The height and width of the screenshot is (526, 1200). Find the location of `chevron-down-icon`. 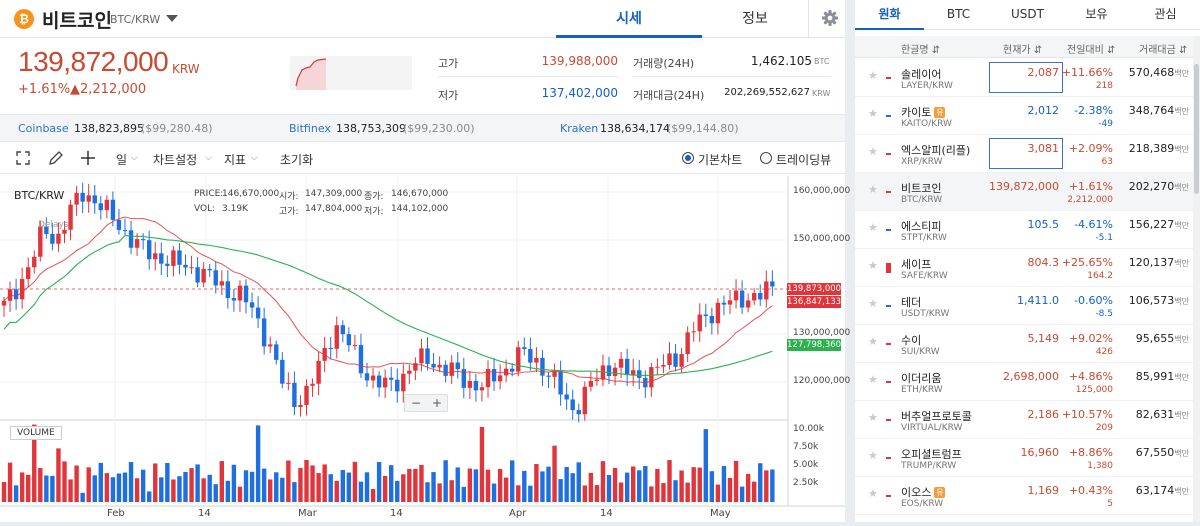

chevron-down-icon is located at coordinates (172, 18).